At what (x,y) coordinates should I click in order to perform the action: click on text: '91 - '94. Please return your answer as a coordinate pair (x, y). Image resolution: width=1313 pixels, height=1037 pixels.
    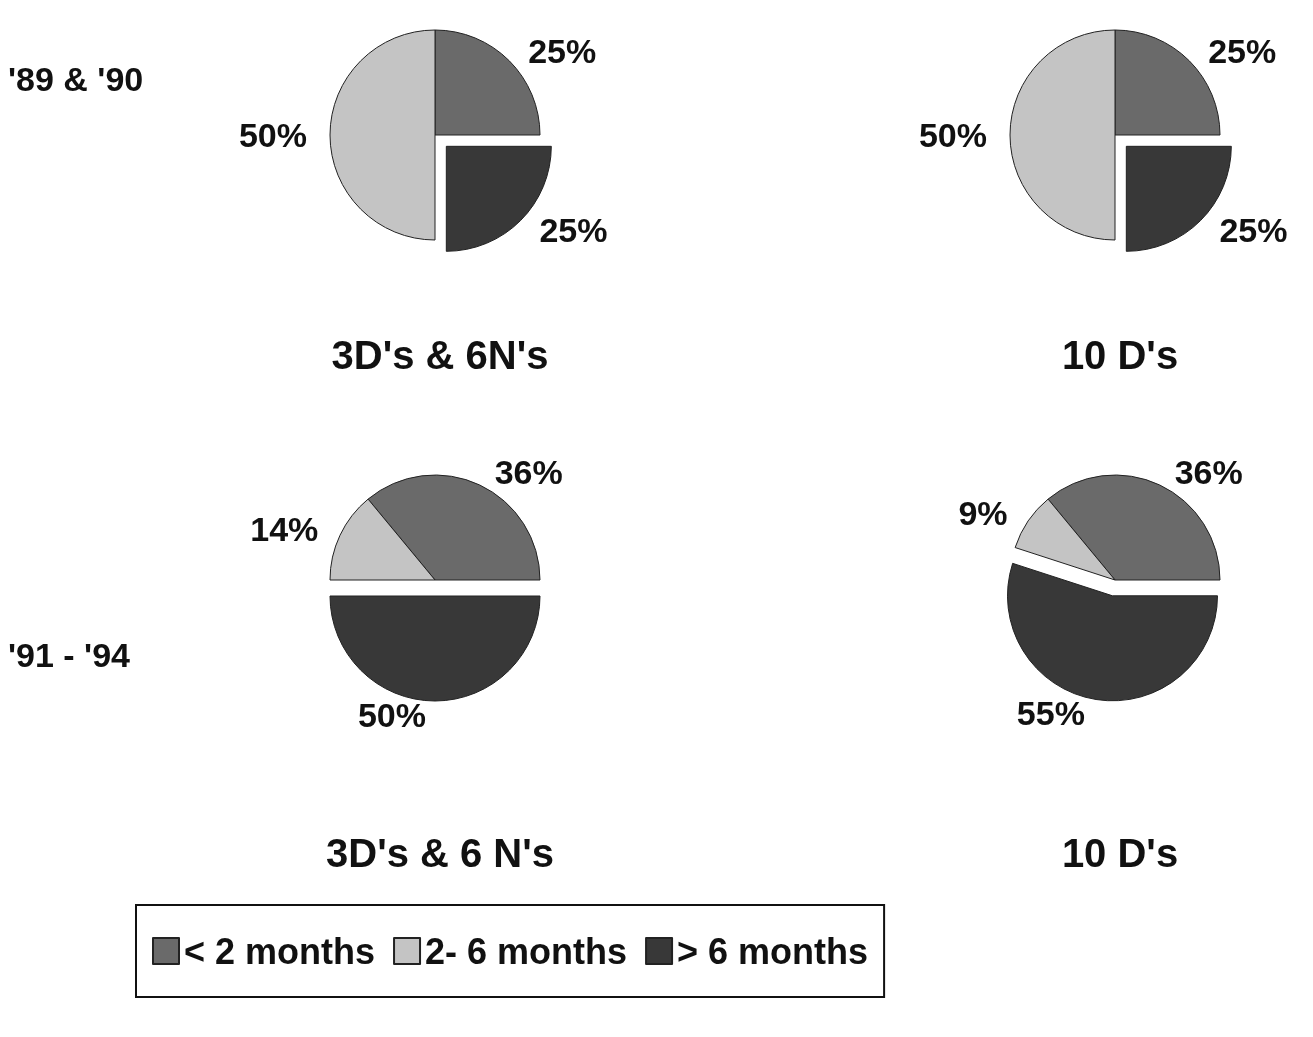
    Looking at the image, I should click on (69, 655).